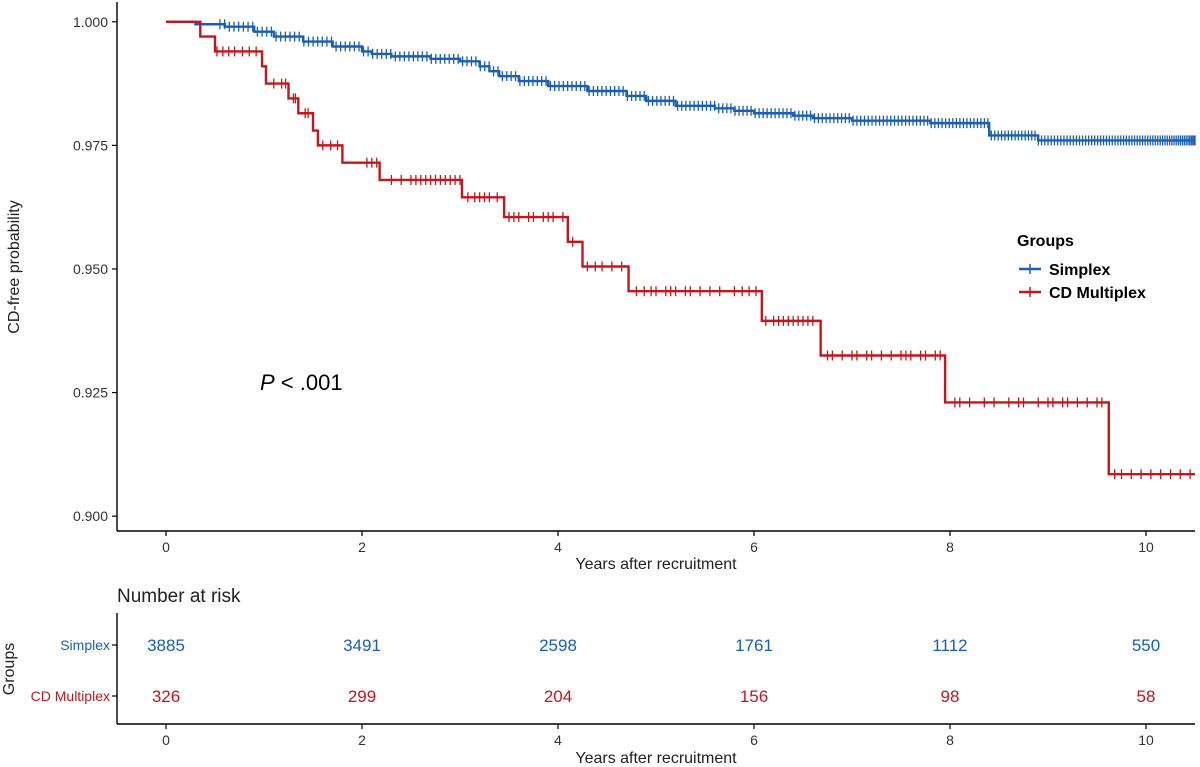  I want to click on legend-item-cd-multiplex: CD Multiplex, so click(1082, 293).